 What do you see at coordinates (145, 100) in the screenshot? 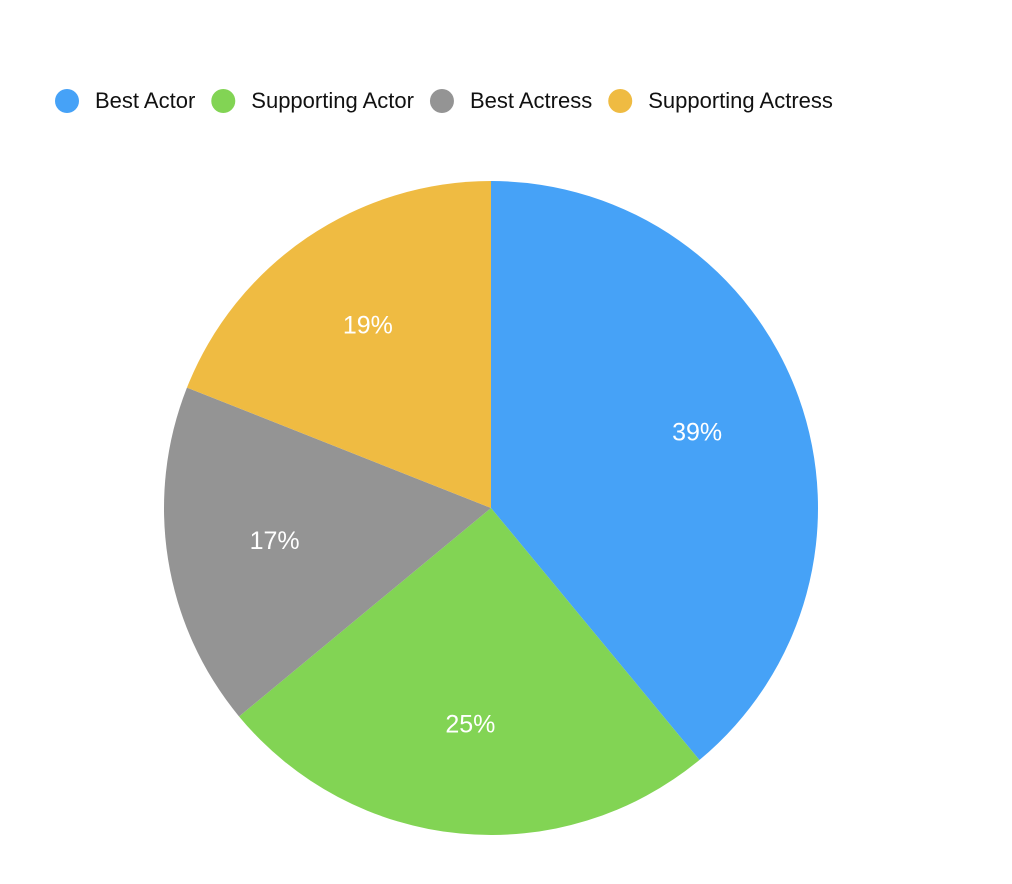
I see `legend-text: Best Actor` at bounding box center [145, 100].